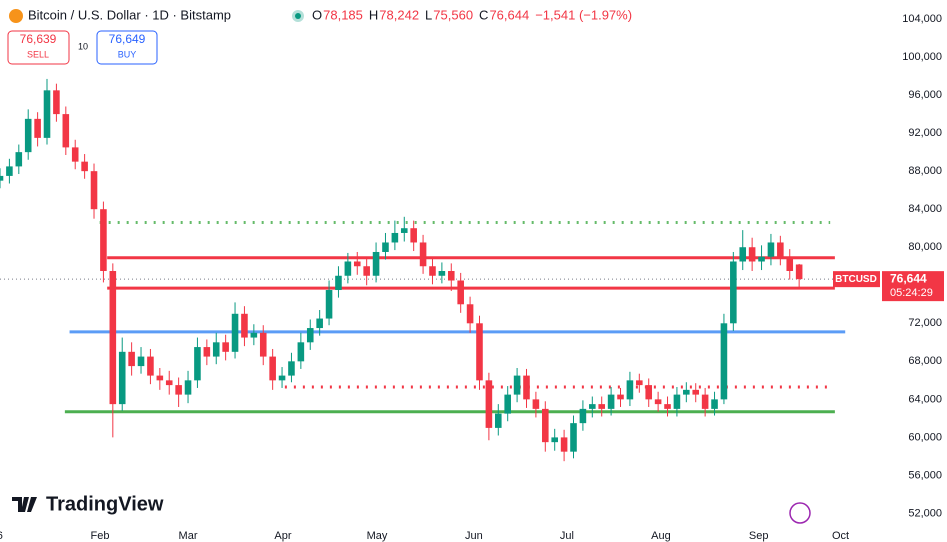 This screenshot has width=947, height=542. What do you see at coordinates (38, 47) in the screenshot?
I see `sell-button` at bounding box center [38, 47].